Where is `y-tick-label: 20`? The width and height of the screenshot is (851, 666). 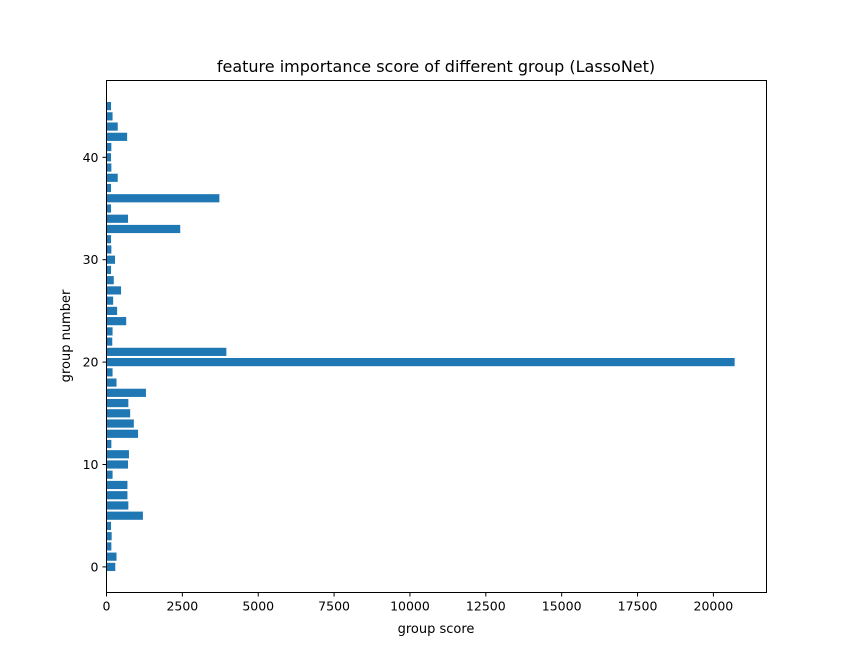
y-tick-label: 20 is located at coordinates (91, 362).